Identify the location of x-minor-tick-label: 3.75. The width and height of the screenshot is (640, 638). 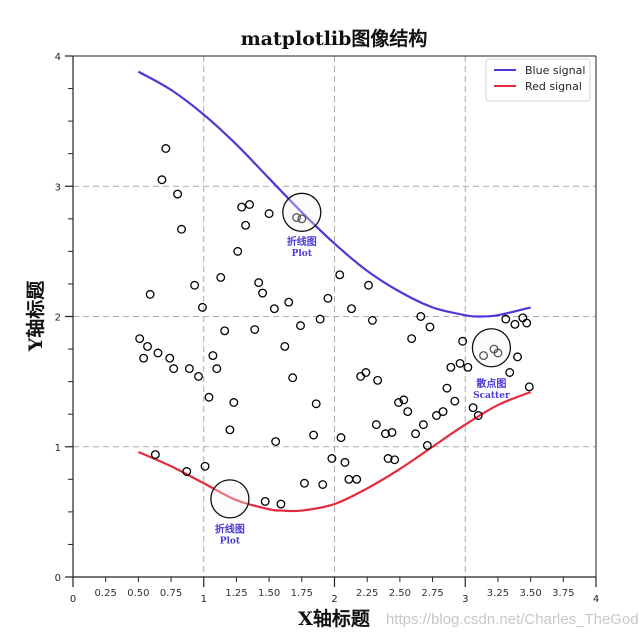
(563, 593).